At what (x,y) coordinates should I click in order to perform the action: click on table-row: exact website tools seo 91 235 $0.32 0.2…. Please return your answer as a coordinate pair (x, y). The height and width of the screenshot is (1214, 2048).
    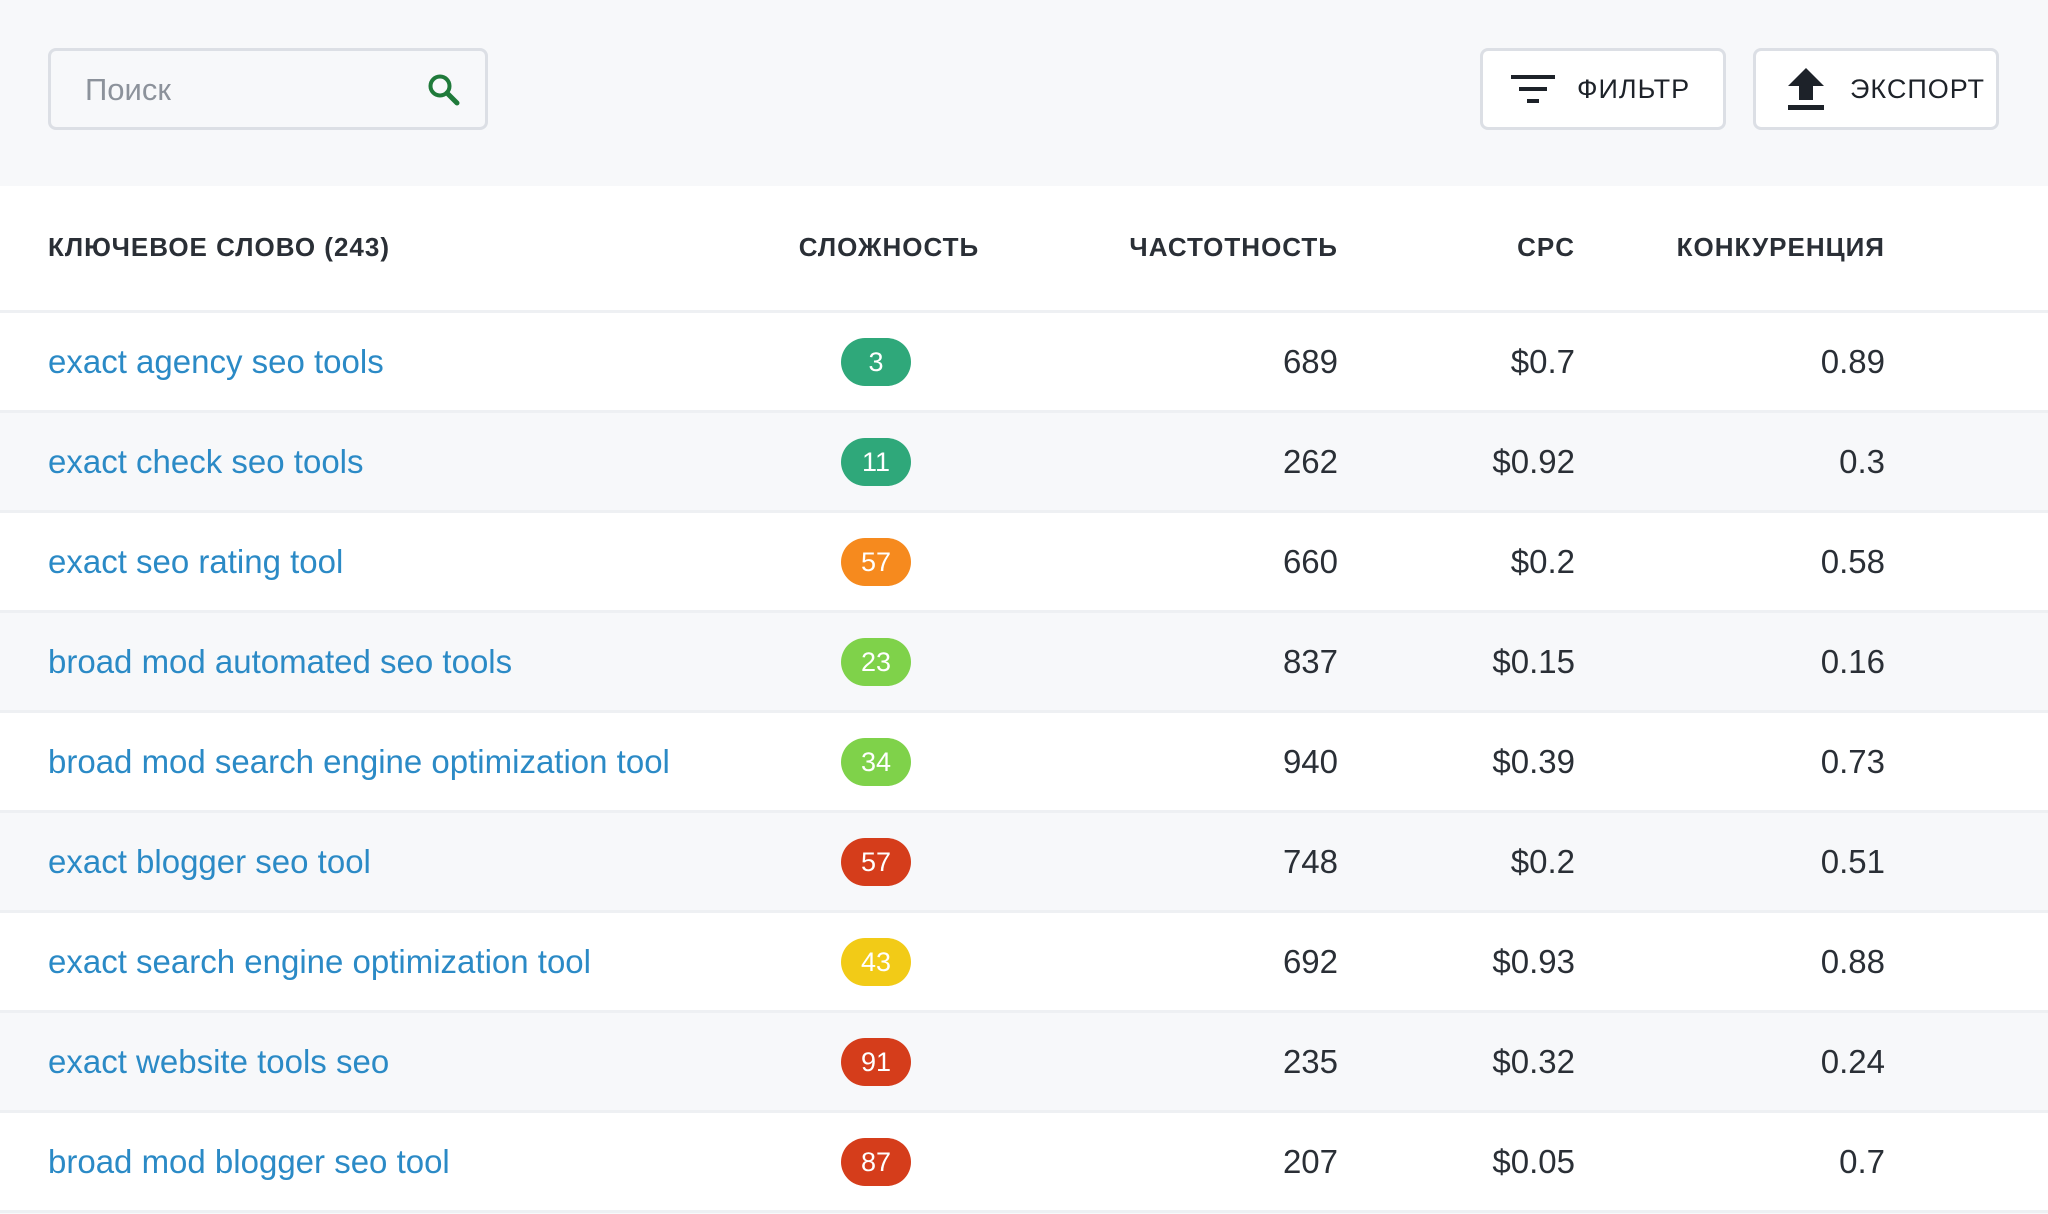
    Looking at the image, I should click on (1024, 1063).